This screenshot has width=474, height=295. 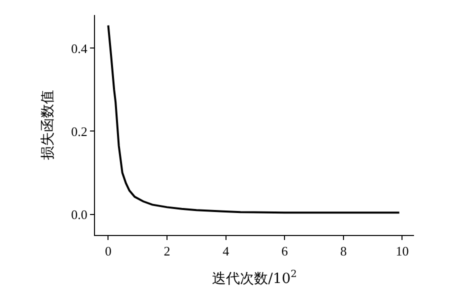 What do you see at coordinates (226, 251) in the screenshot?
I see `x-tick-label: 4` at bounding box center [226, 251].